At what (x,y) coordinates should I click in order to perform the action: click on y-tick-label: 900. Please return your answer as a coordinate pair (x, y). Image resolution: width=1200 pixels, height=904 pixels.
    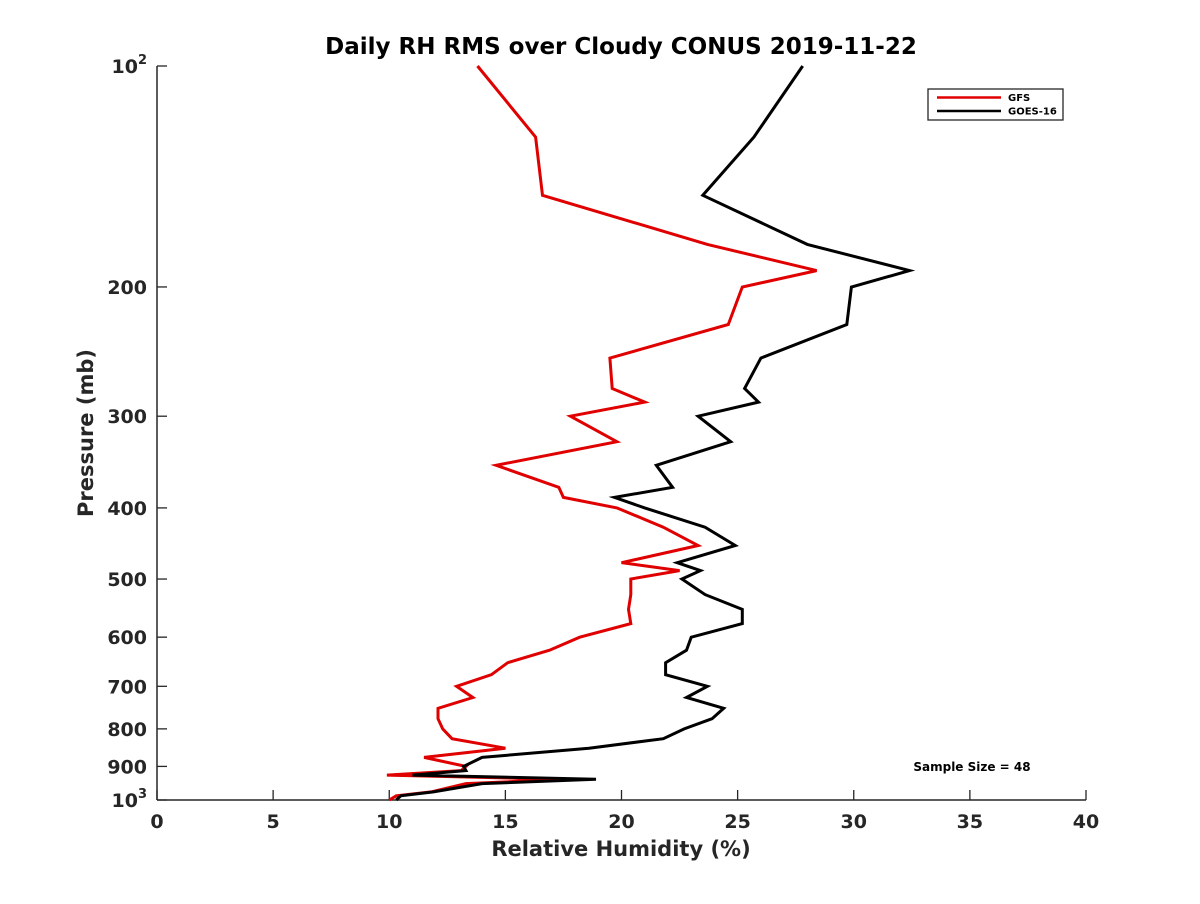
    Looking at the image, I should click on (127, 767).